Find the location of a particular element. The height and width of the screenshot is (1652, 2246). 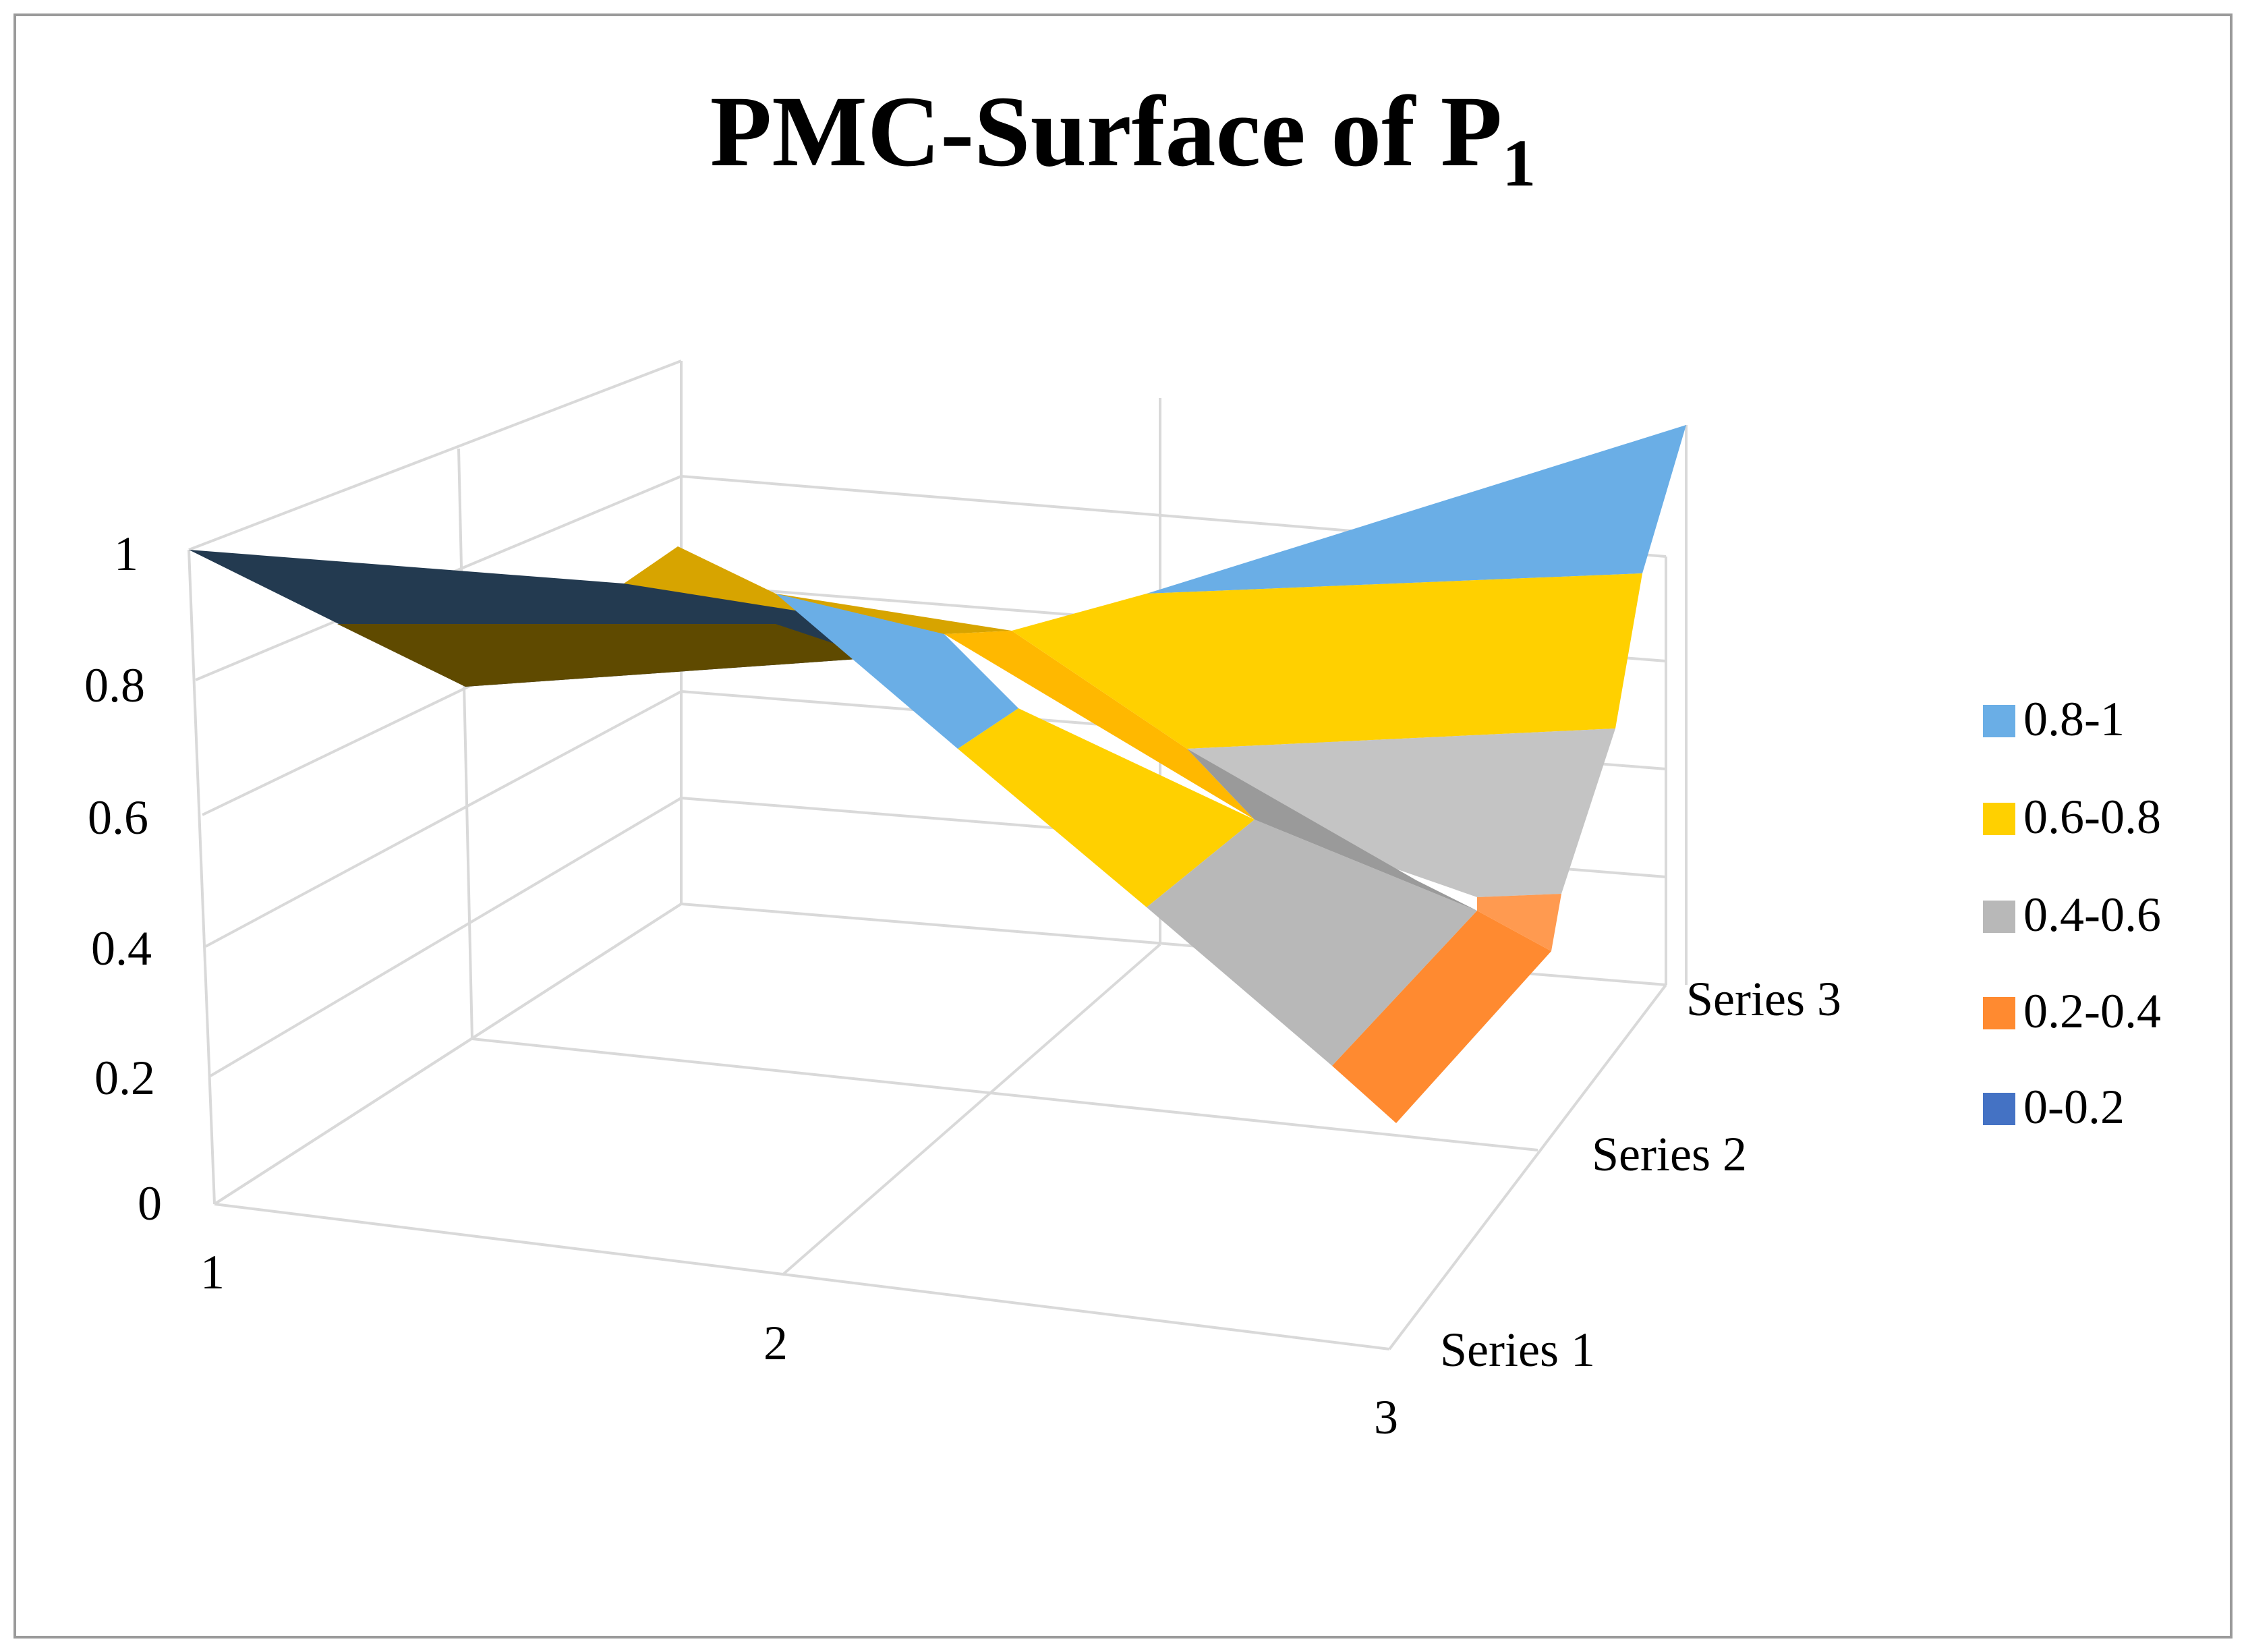

surface-facet-orange-front is located at coordinates (1441, 1017).